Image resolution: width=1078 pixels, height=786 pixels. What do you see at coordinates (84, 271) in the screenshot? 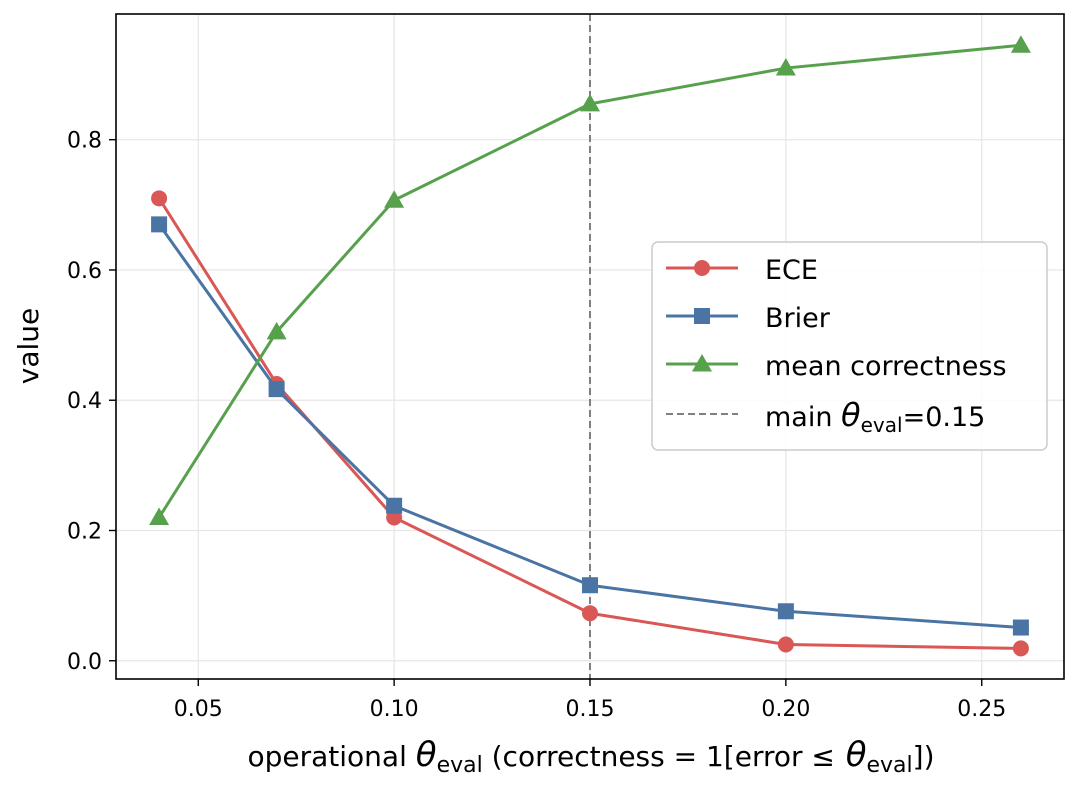
I see `y-tick-label-3: 0.6` at bounding box center [84, 271].